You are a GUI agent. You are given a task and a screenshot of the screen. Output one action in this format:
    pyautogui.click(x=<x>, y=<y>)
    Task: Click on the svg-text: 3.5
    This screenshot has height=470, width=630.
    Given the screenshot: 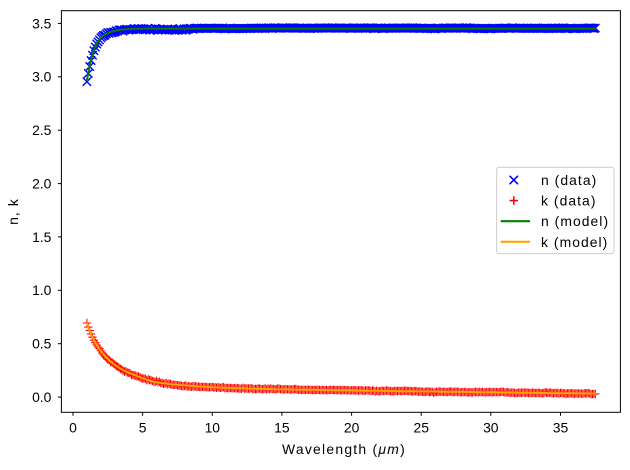 What is the action you would take?
    pyautogui.click(x=42, y=23)
    